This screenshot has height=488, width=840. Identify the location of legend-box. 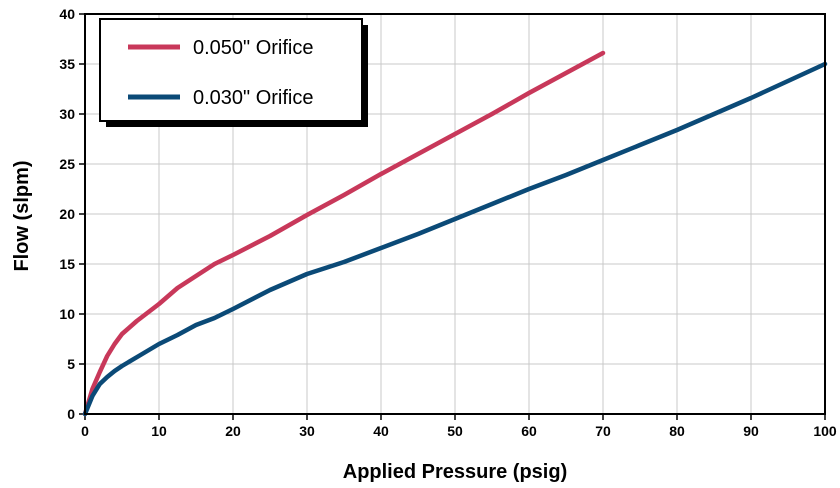
(231, 70).